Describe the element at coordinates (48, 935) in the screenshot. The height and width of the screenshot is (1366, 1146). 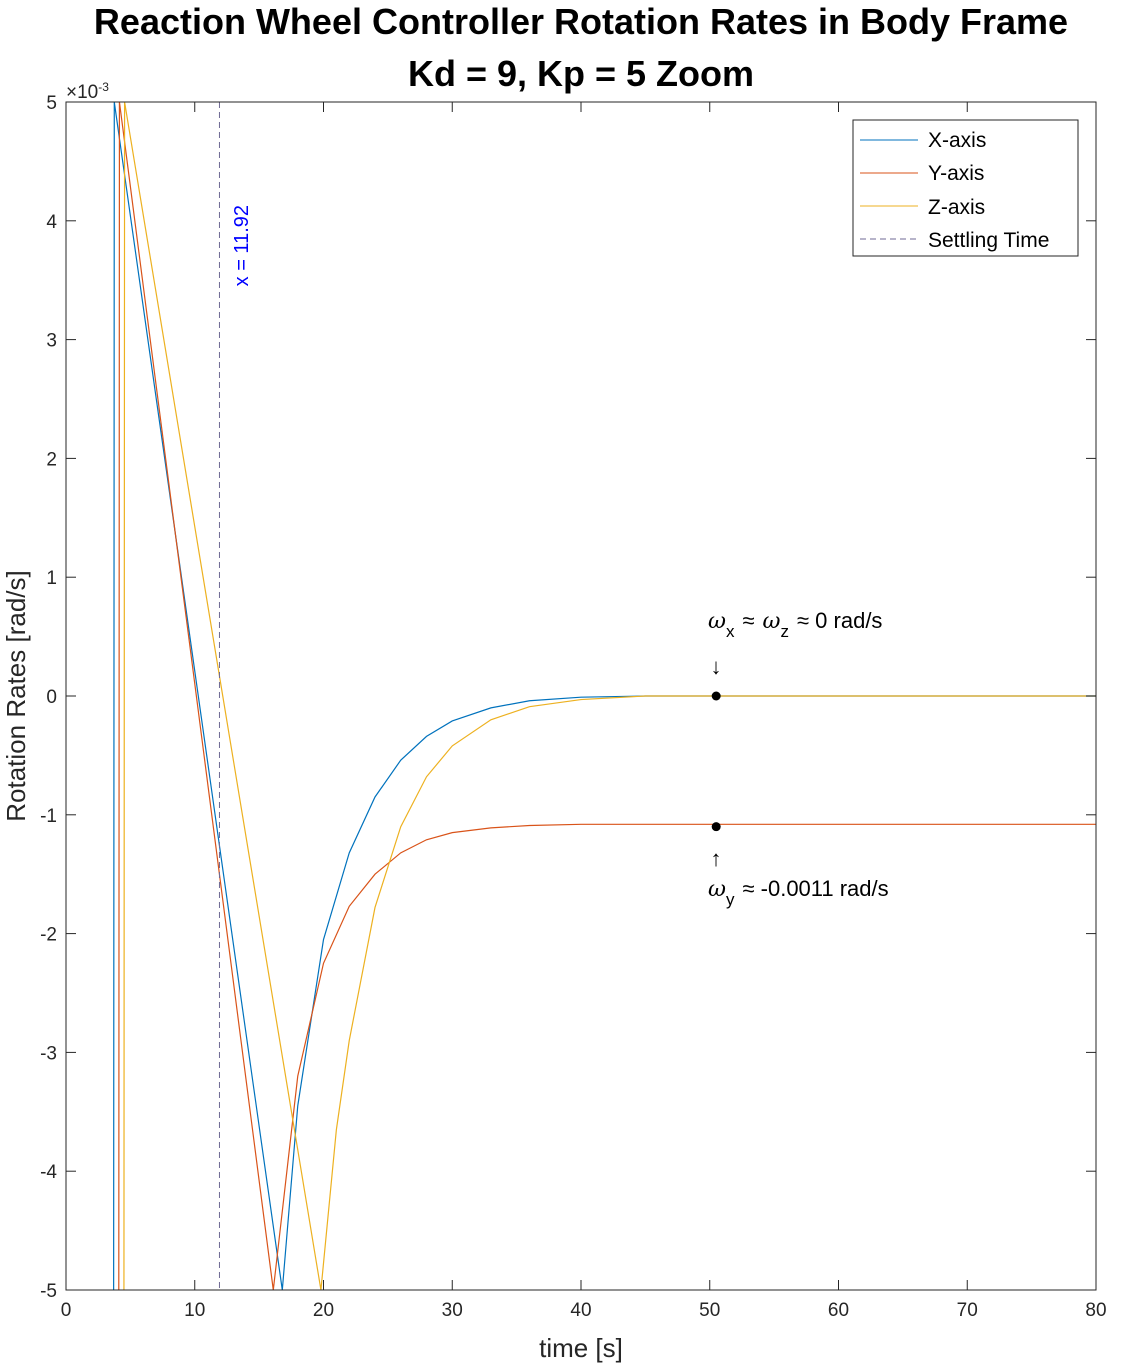
I see `y-tick-label: -2` at that location.